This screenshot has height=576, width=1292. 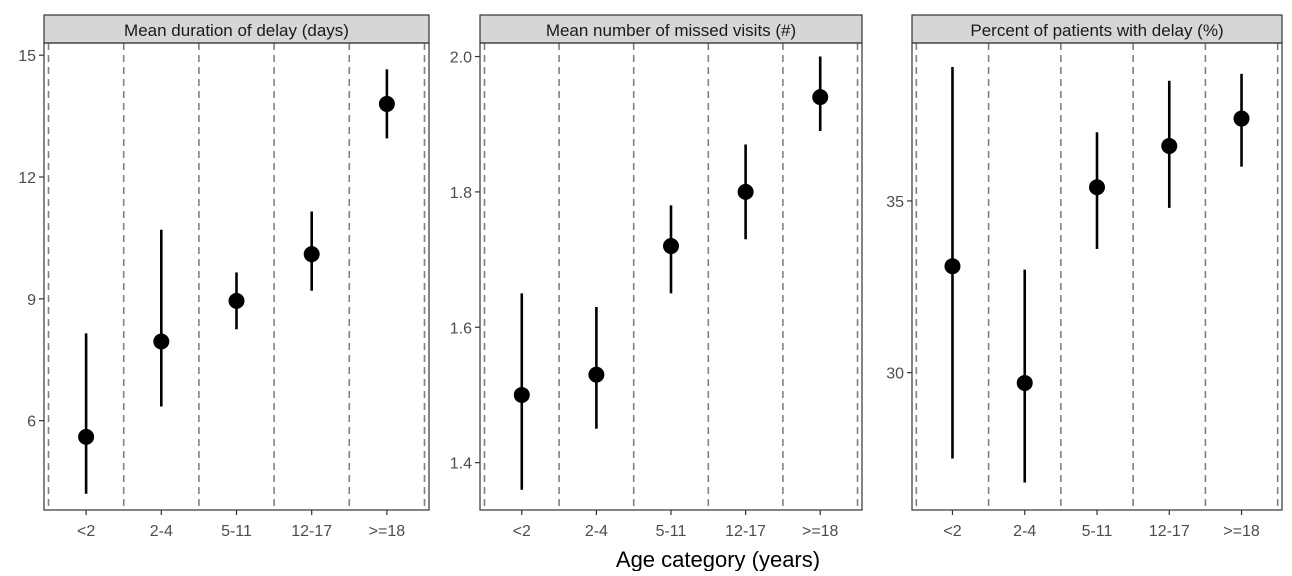 What do you see at coordinates (718, 559) in the screenshot?
I see `x-axis-title: Age category (years)` at bounding box center [718, 559].